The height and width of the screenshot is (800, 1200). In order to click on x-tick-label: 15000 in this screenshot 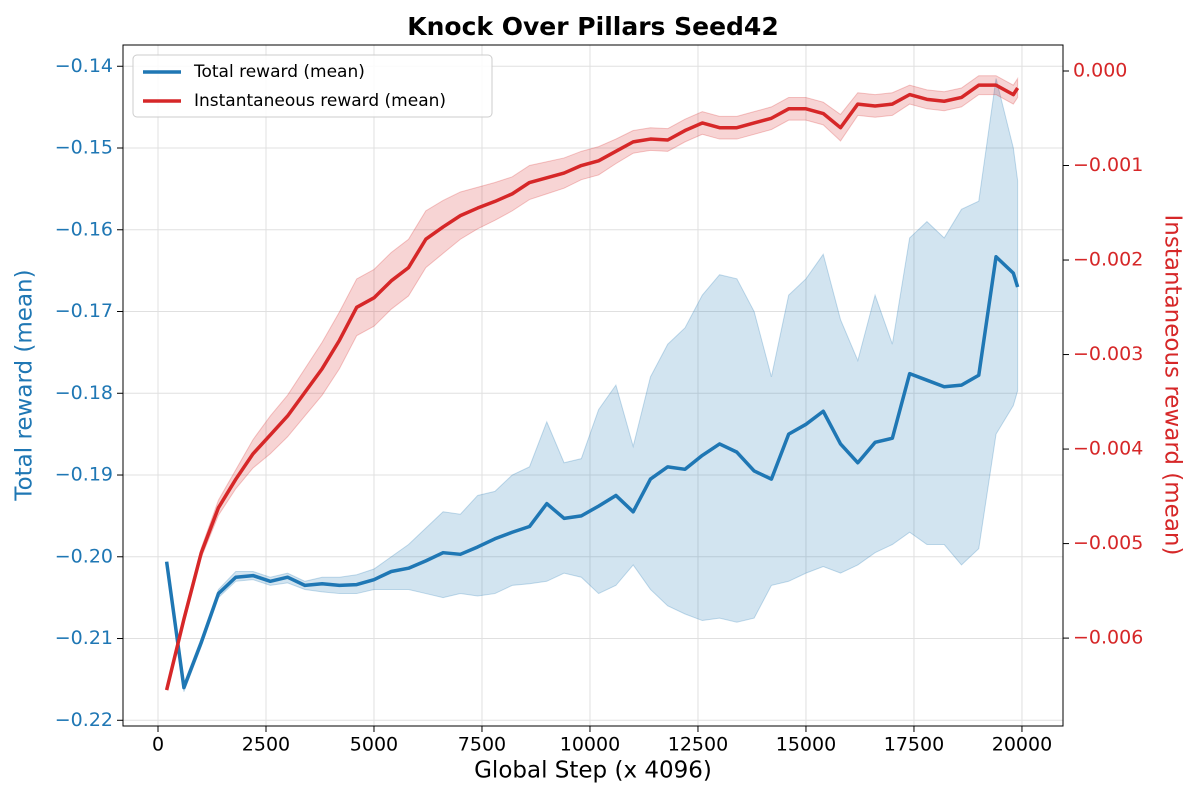, I will do `click(806, 745)`.